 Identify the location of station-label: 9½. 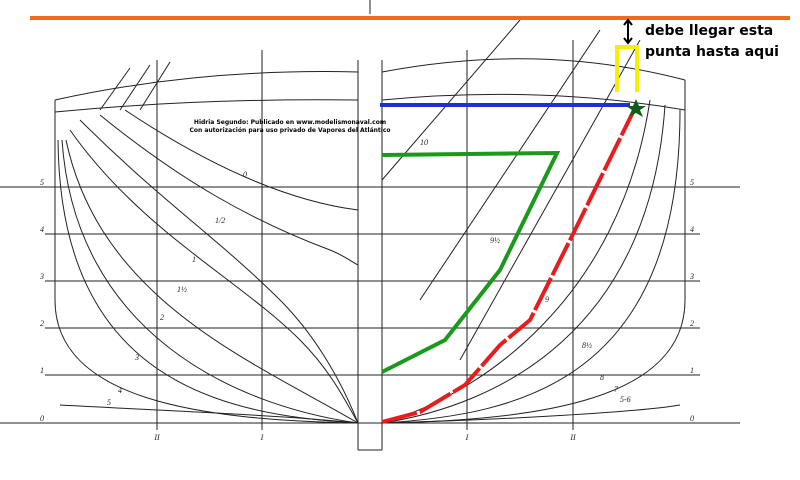
(495, 240).